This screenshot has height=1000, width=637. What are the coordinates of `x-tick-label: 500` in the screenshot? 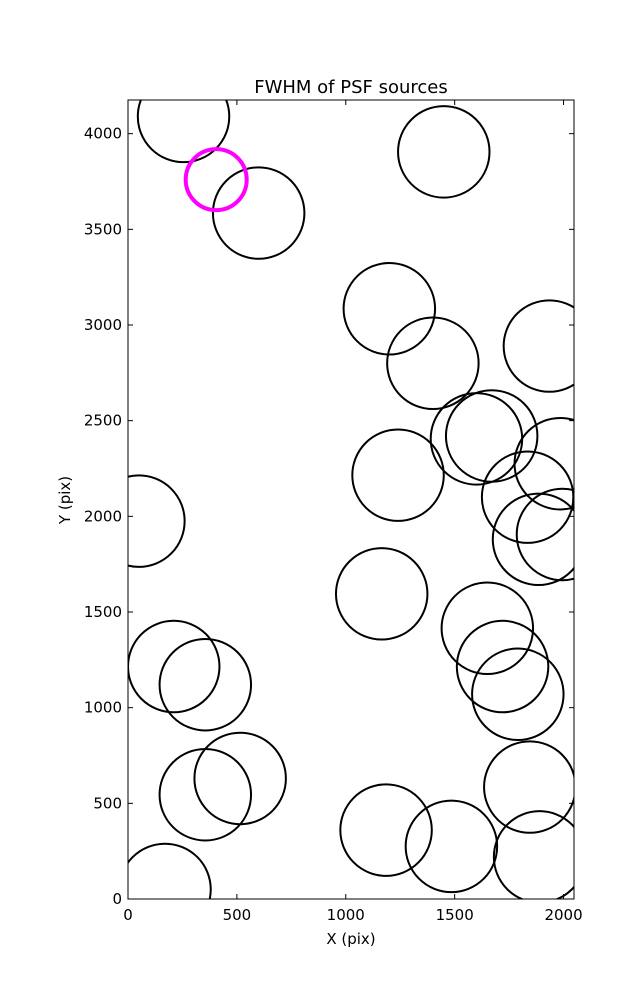 It's located at (237, 915).